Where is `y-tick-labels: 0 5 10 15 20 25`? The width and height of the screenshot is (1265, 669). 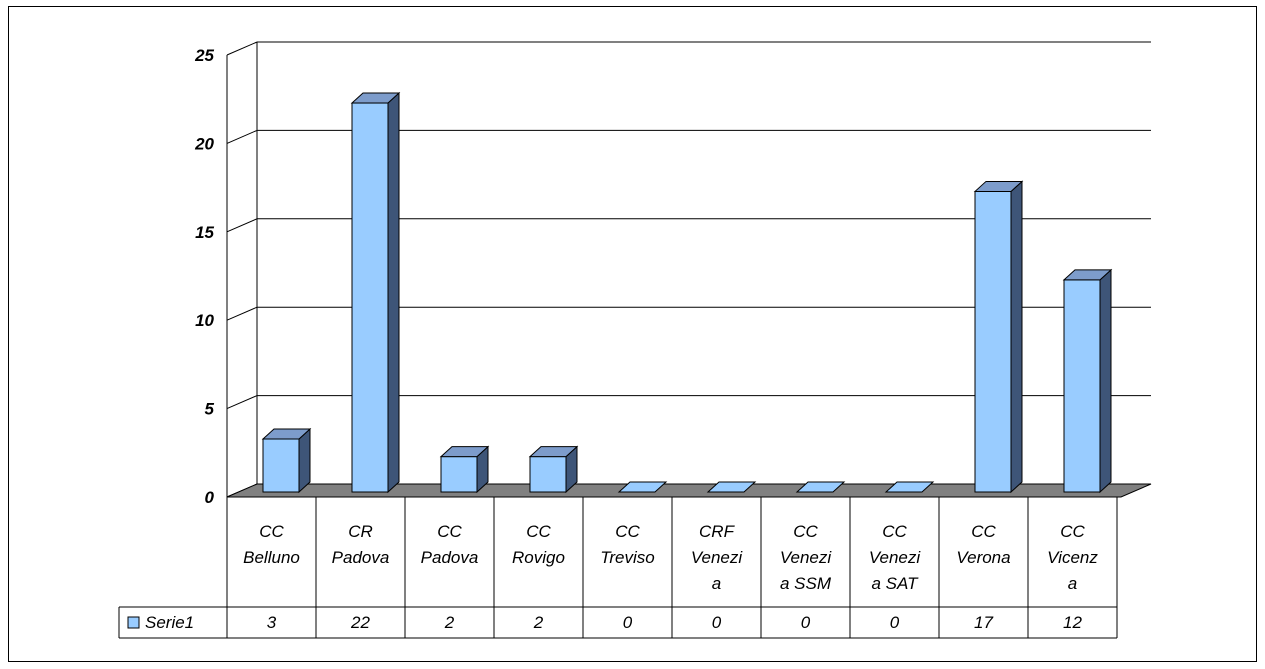
y-tick-labels: 0 5 10 15 20 25 is located at coordinates (204, 276).